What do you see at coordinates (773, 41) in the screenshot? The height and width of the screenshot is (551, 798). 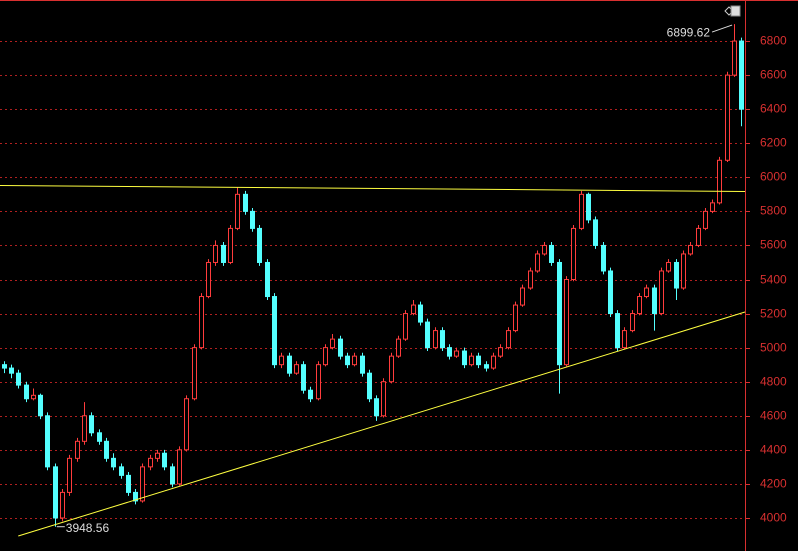 I see `y-tick-label: 6800` at bounding box center [773, 41].